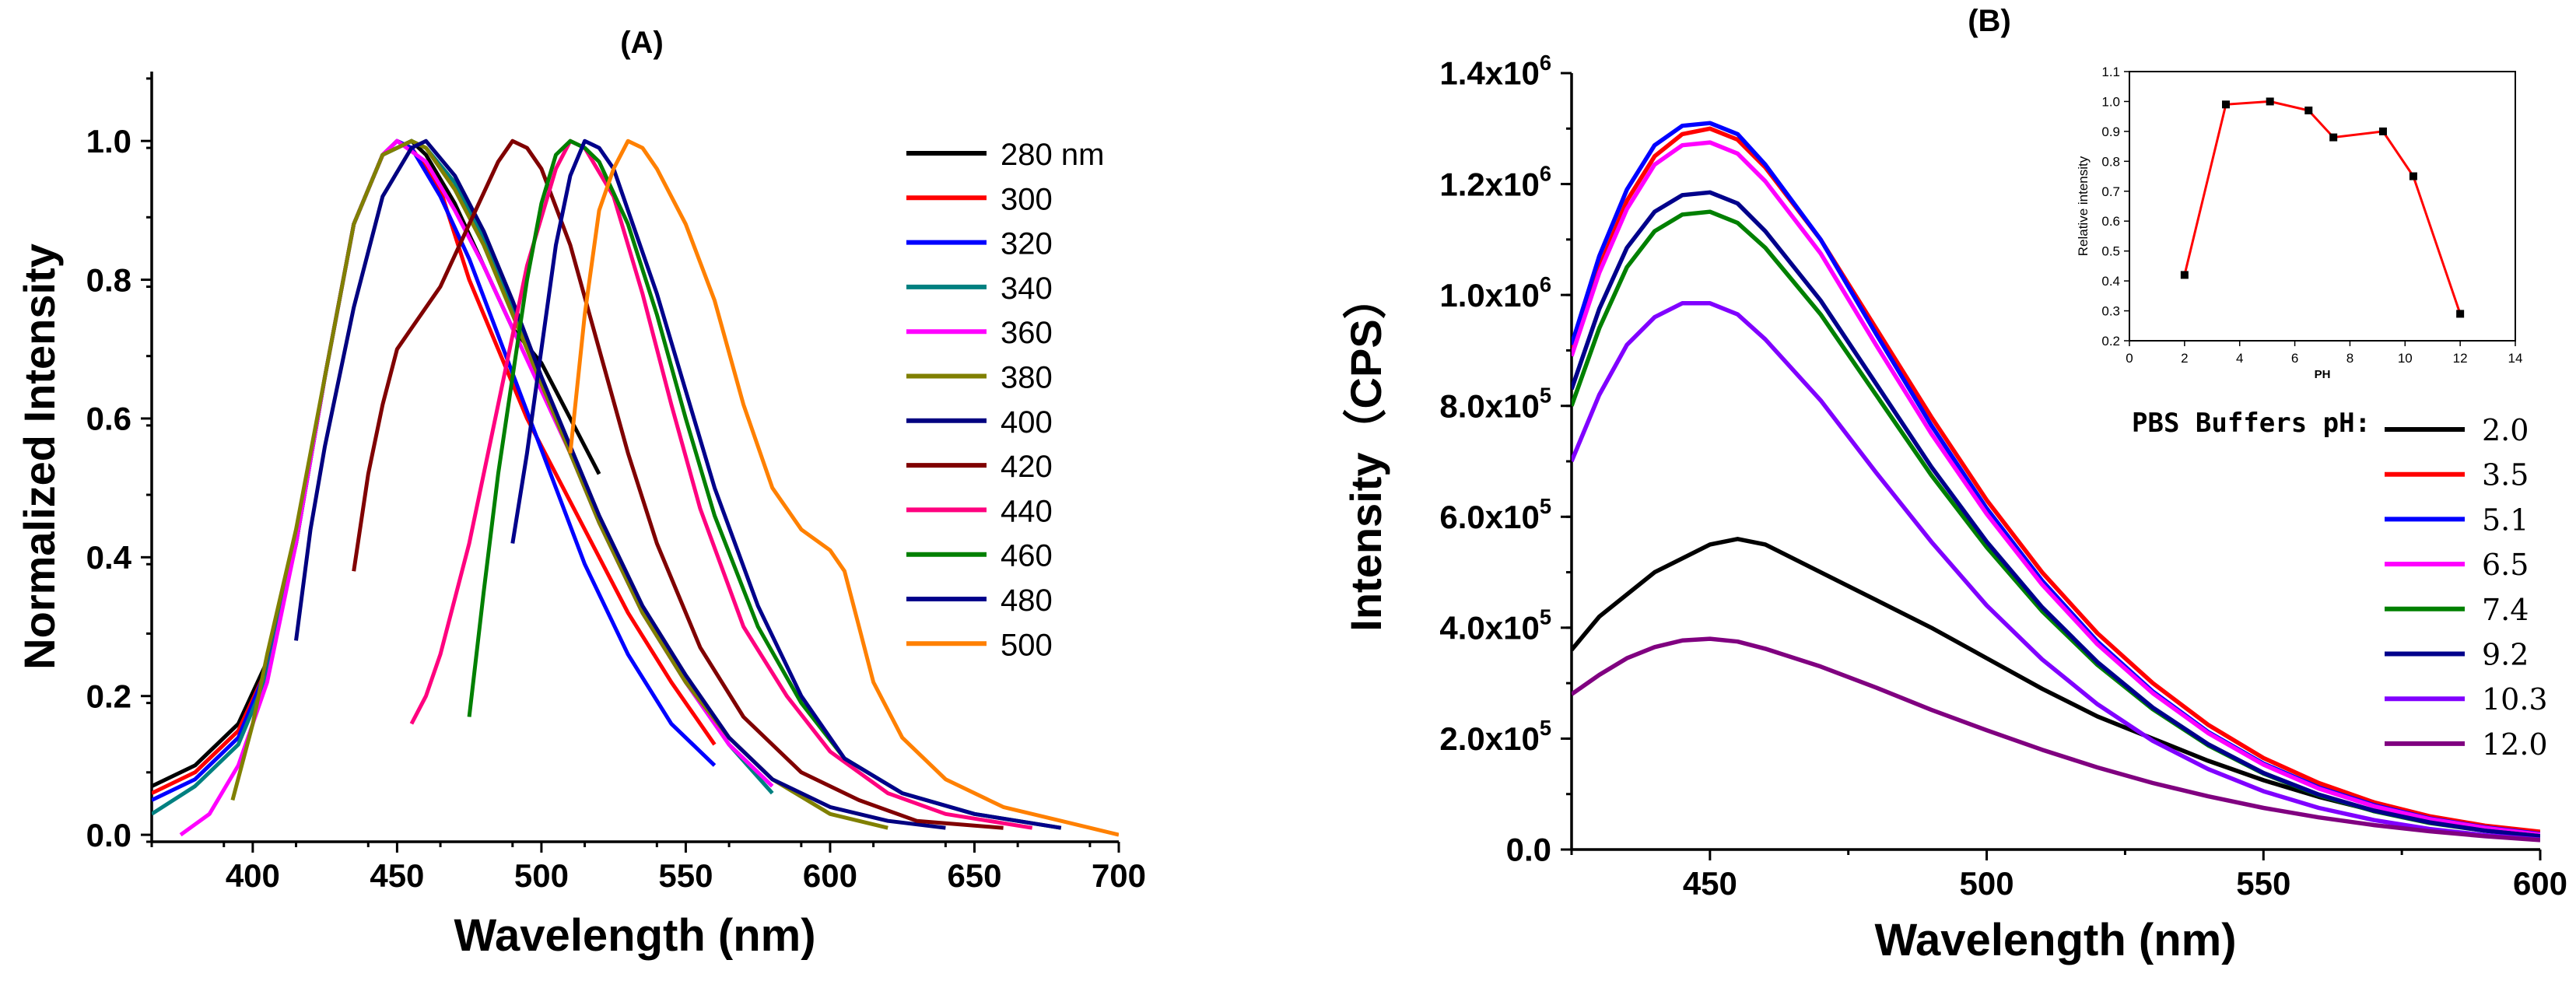 This screenshot has height=981, width=2576. What do you see at coordinates (1027, 333) in the screenshot?
I see `legend-label: 360` at bounding box center [1027, 333].